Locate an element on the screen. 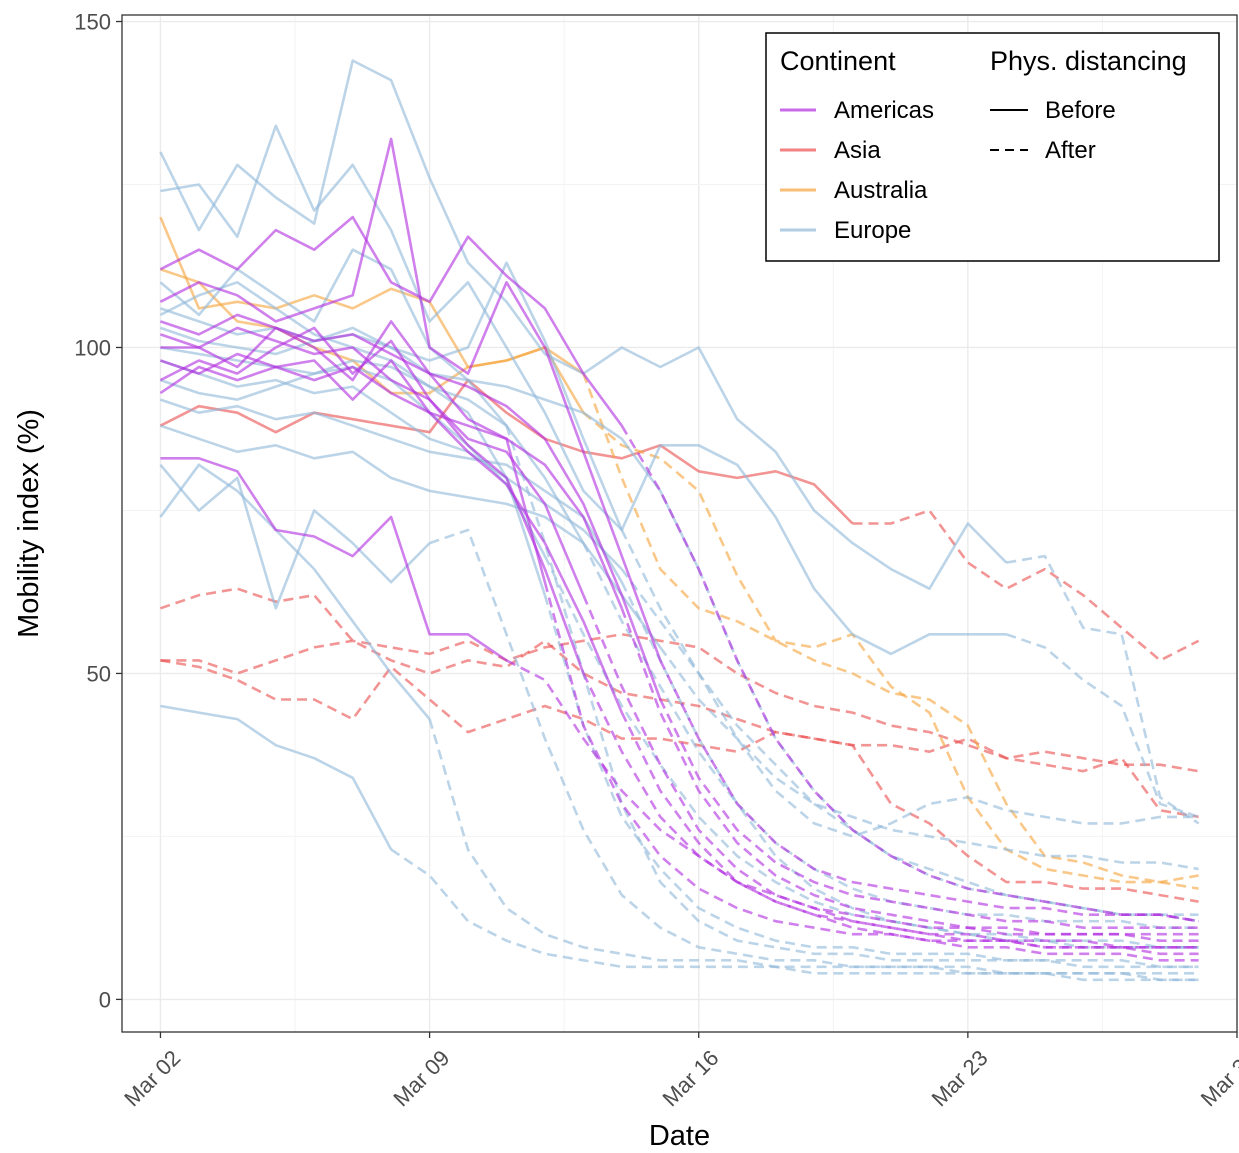 The height and width of the screenshot is (1153, 1239). legend-label-australia: Australia is located at coordinates (881, 190).